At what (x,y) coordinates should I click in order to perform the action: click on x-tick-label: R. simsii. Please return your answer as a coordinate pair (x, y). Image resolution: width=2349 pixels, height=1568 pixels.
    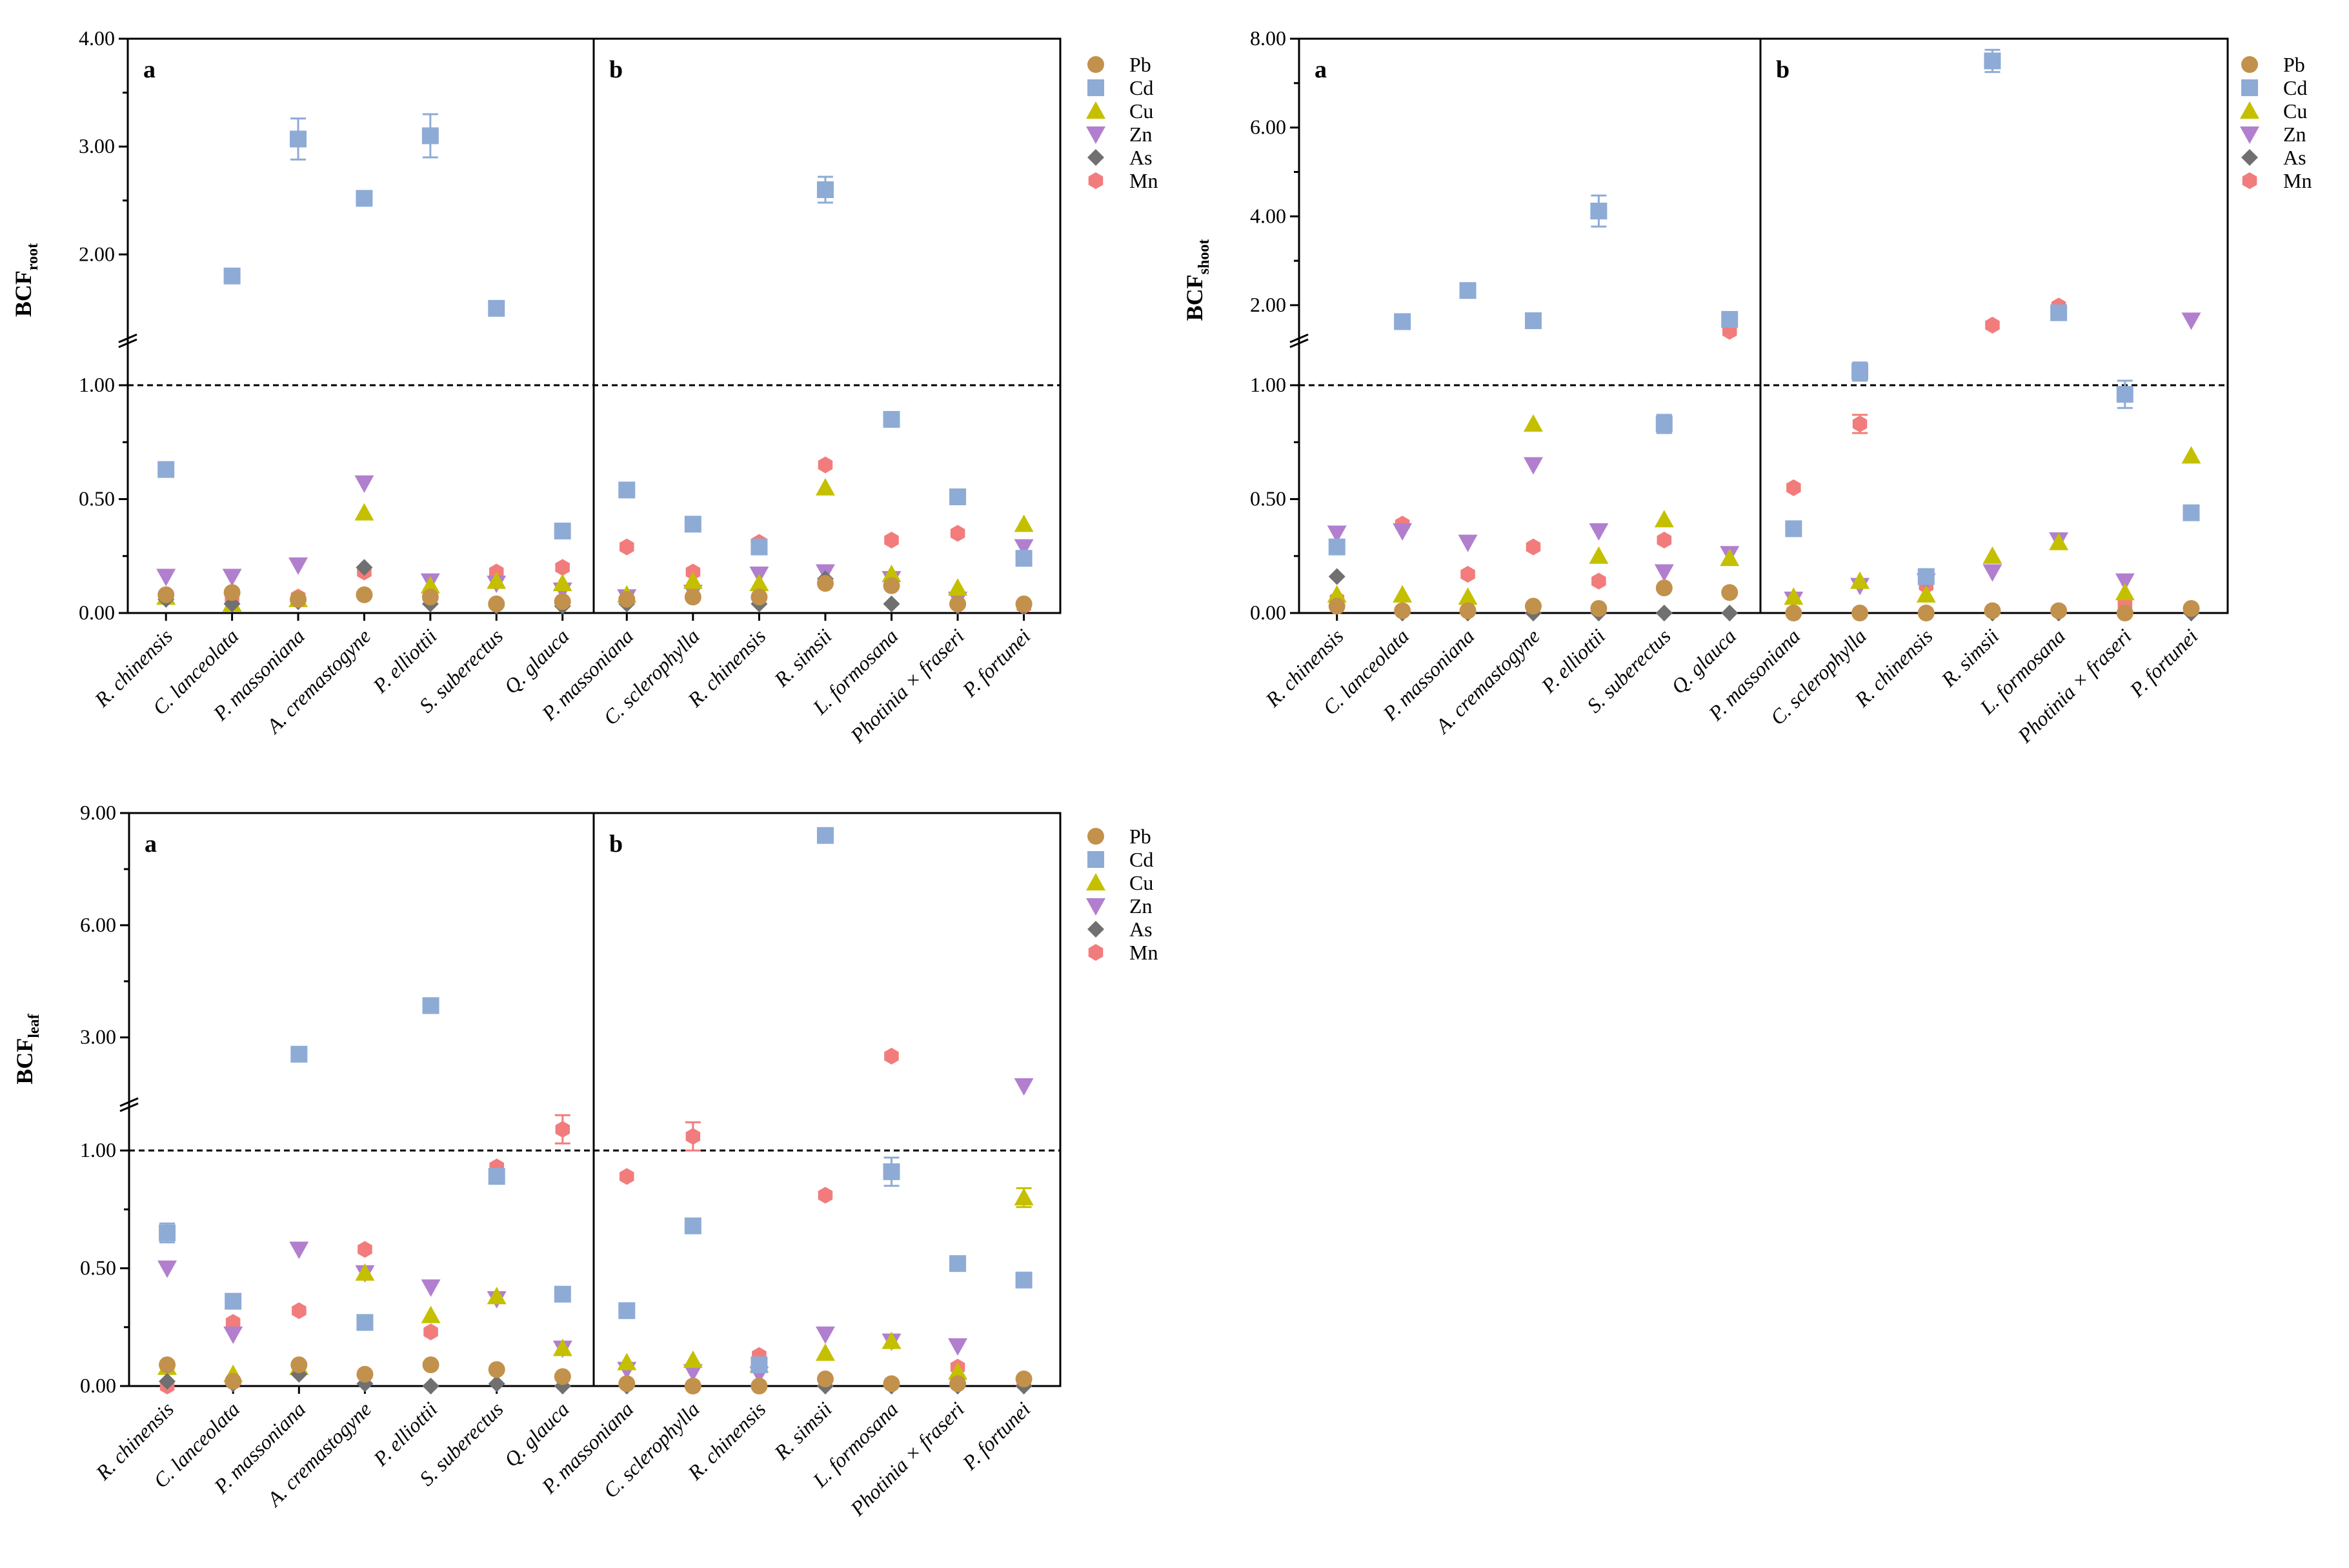
    Looking at the image, I should click on (803, 1430).